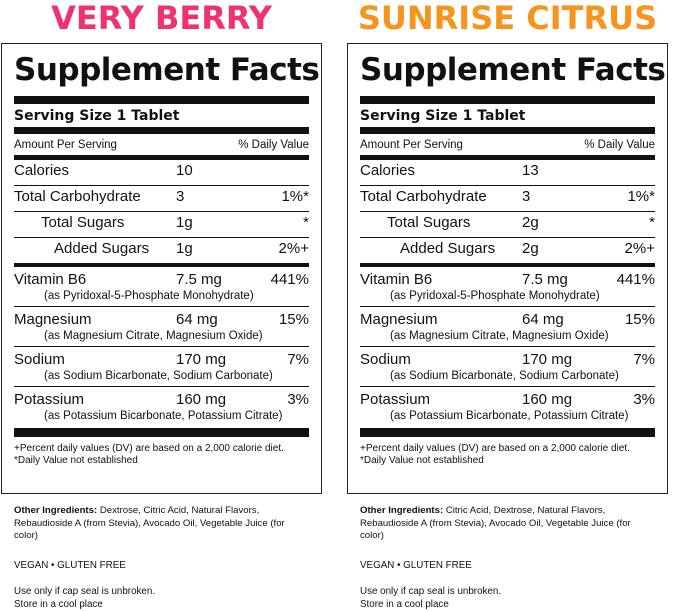 The image size is (679, 611). Describe the element at coordinates (507, 173) in the screenshot. I see `calories-row: Calories 13` at that location.